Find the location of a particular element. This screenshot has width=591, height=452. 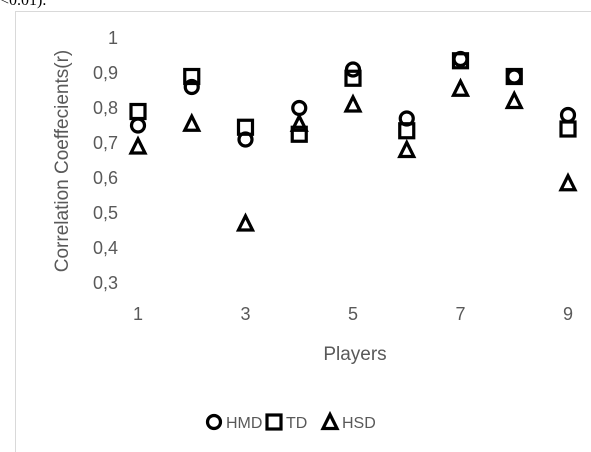

hsd-legend-marker is located at coordinates (330, 420).